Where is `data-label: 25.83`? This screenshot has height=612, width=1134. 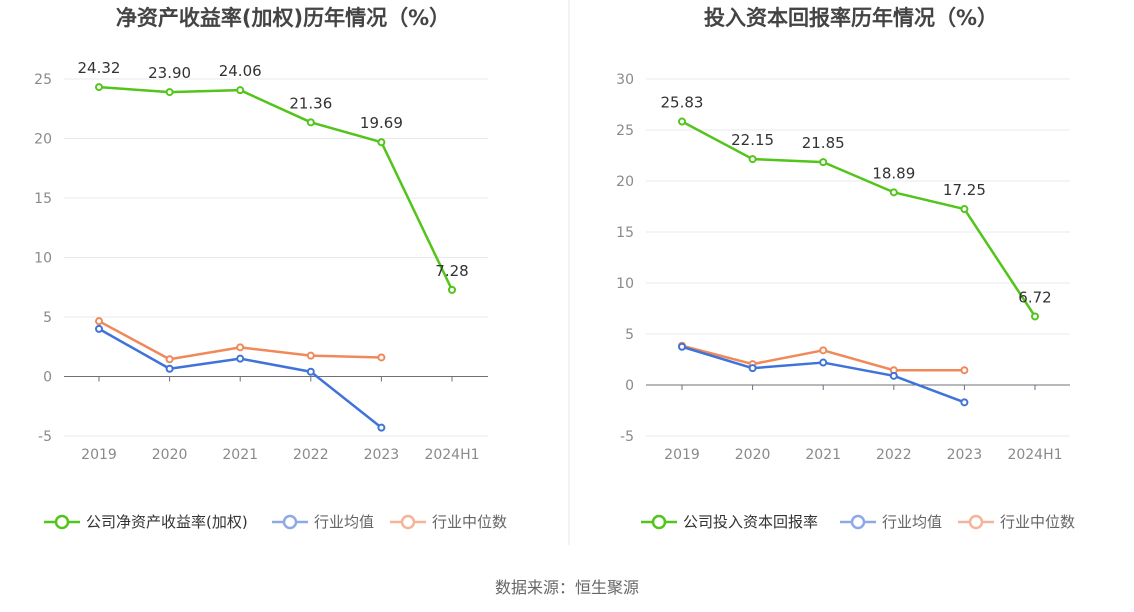
data-label: 25.83 is located at coordinates (682, 103).